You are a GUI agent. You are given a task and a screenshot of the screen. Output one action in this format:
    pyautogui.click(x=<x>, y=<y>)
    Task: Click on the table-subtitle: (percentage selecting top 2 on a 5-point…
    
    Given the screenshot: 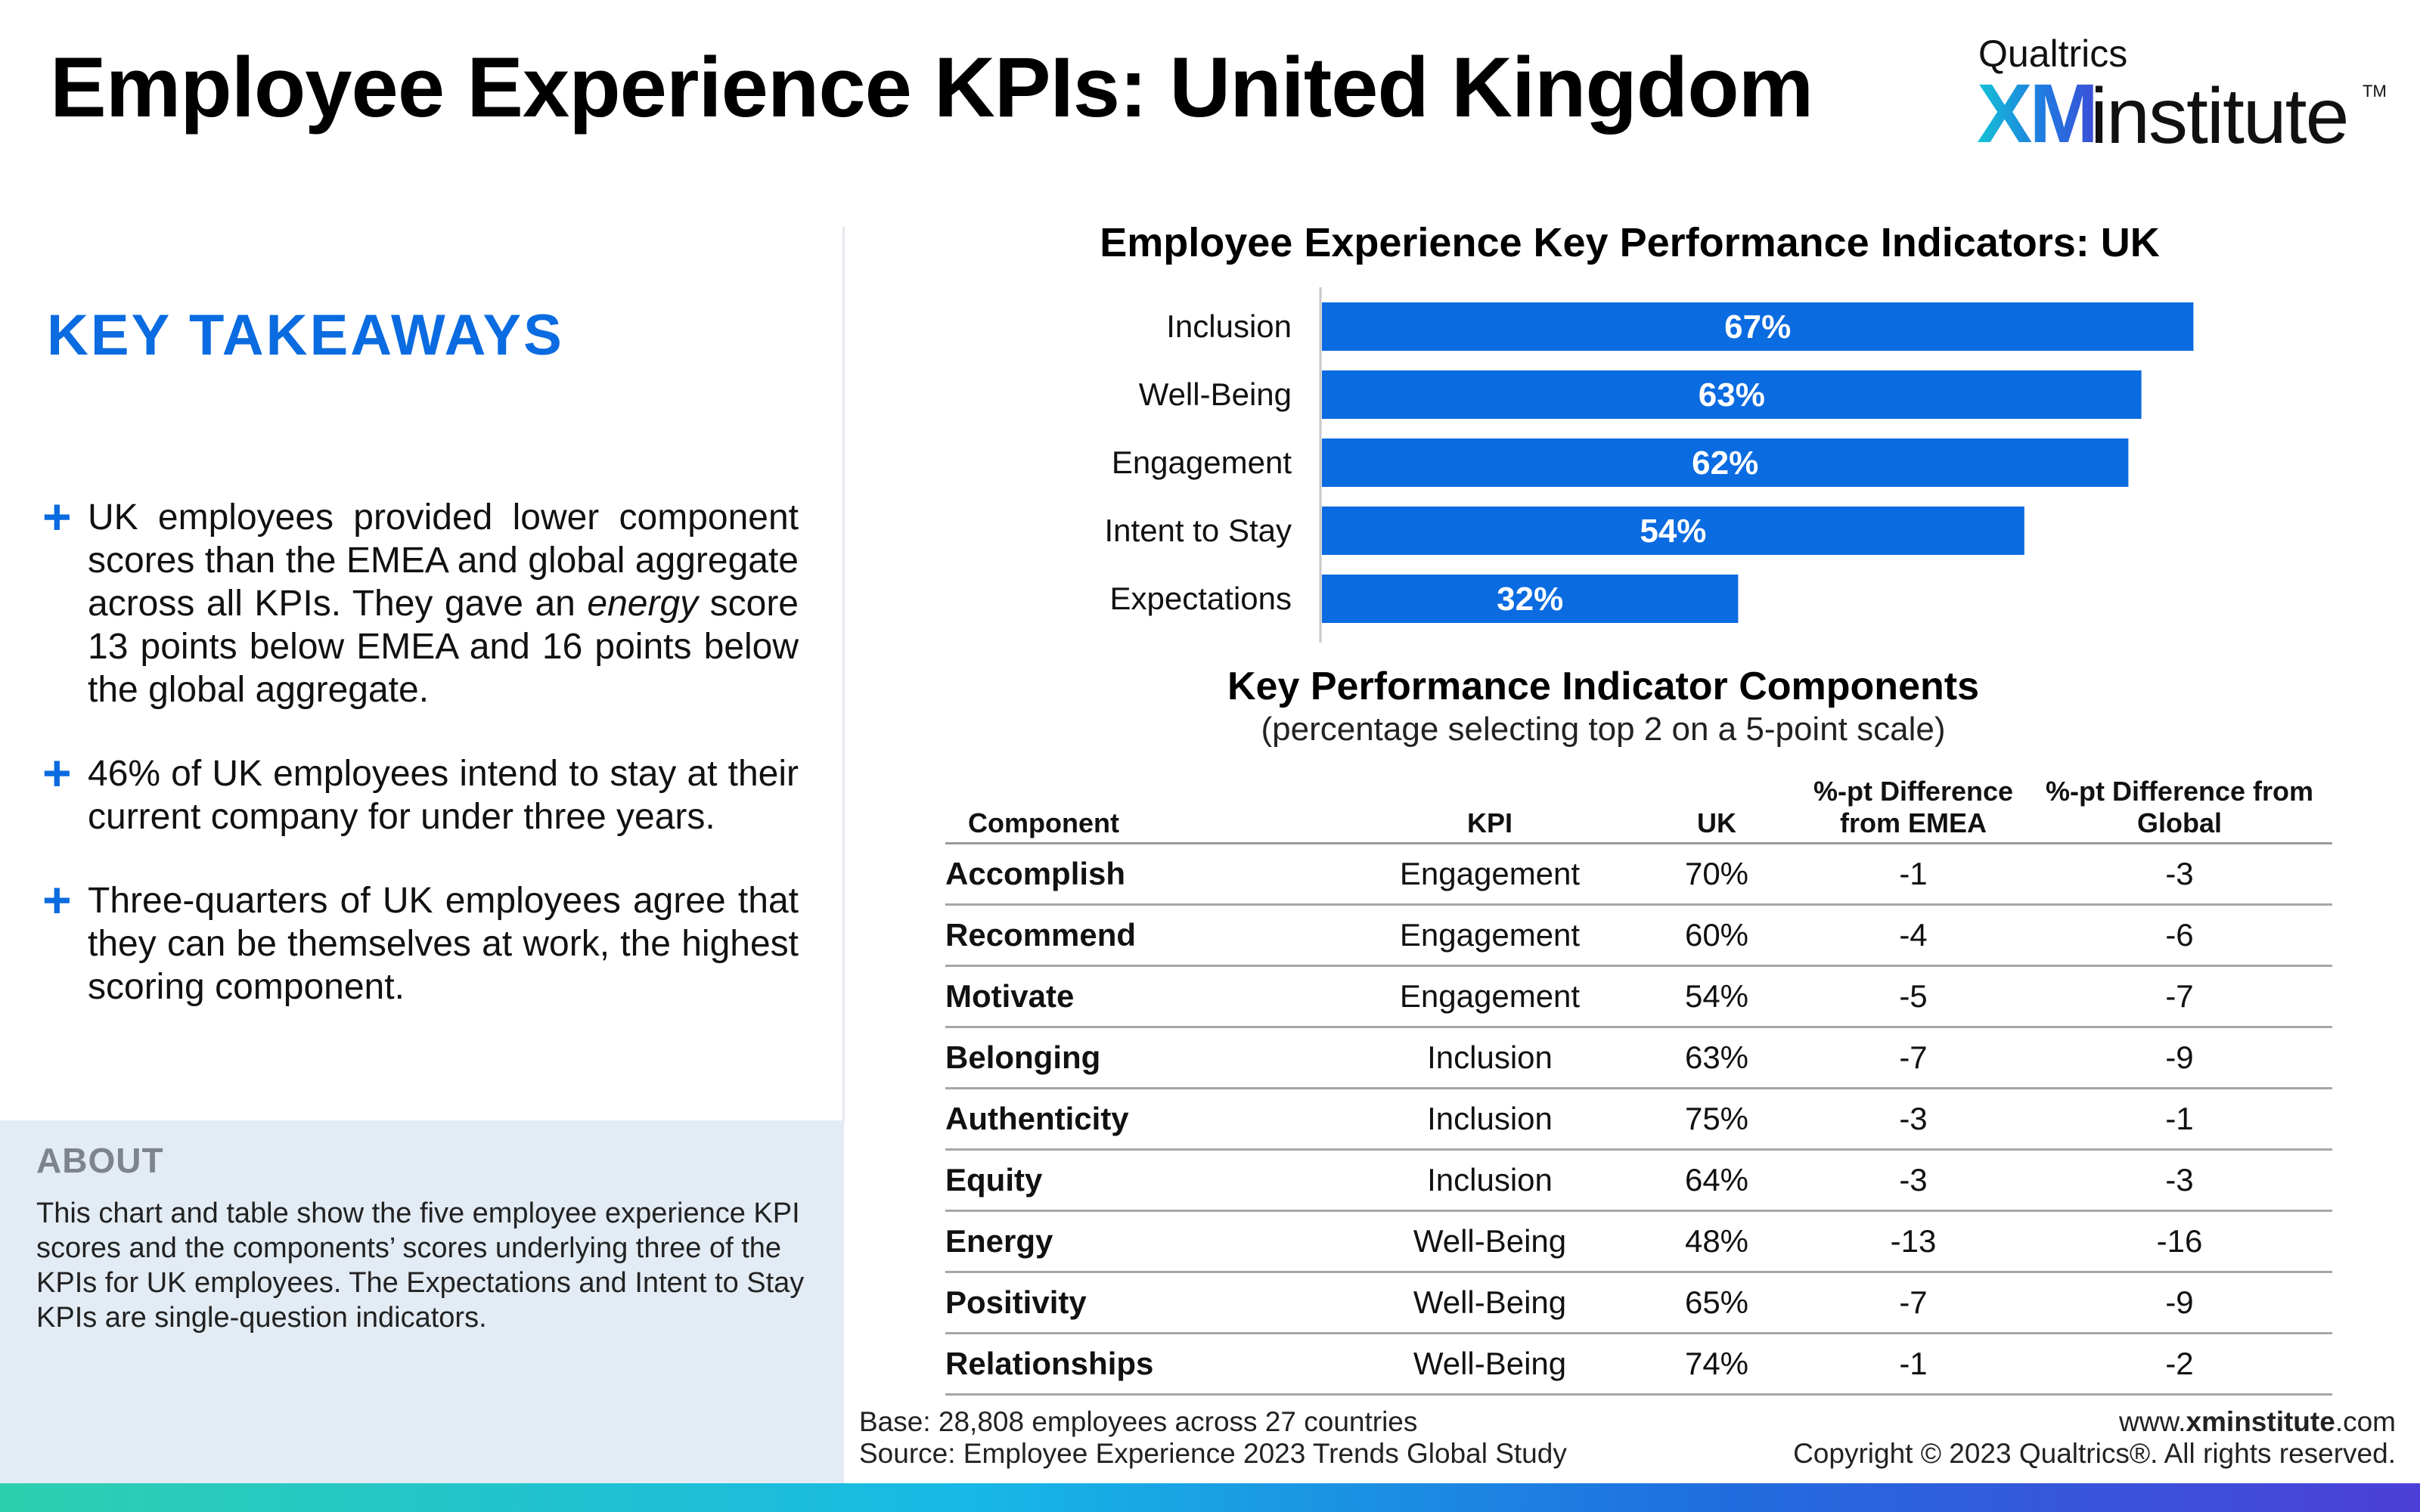 What is the action you would take?
    pyautogui.click(x=1603, y=729)
    